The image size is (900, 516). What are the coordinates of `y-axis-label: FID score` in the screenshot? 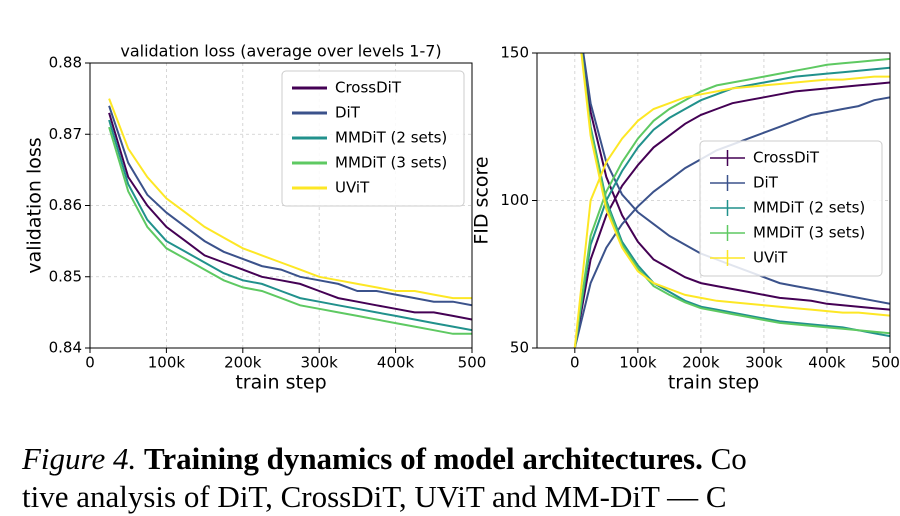 It's located at (482, 200).